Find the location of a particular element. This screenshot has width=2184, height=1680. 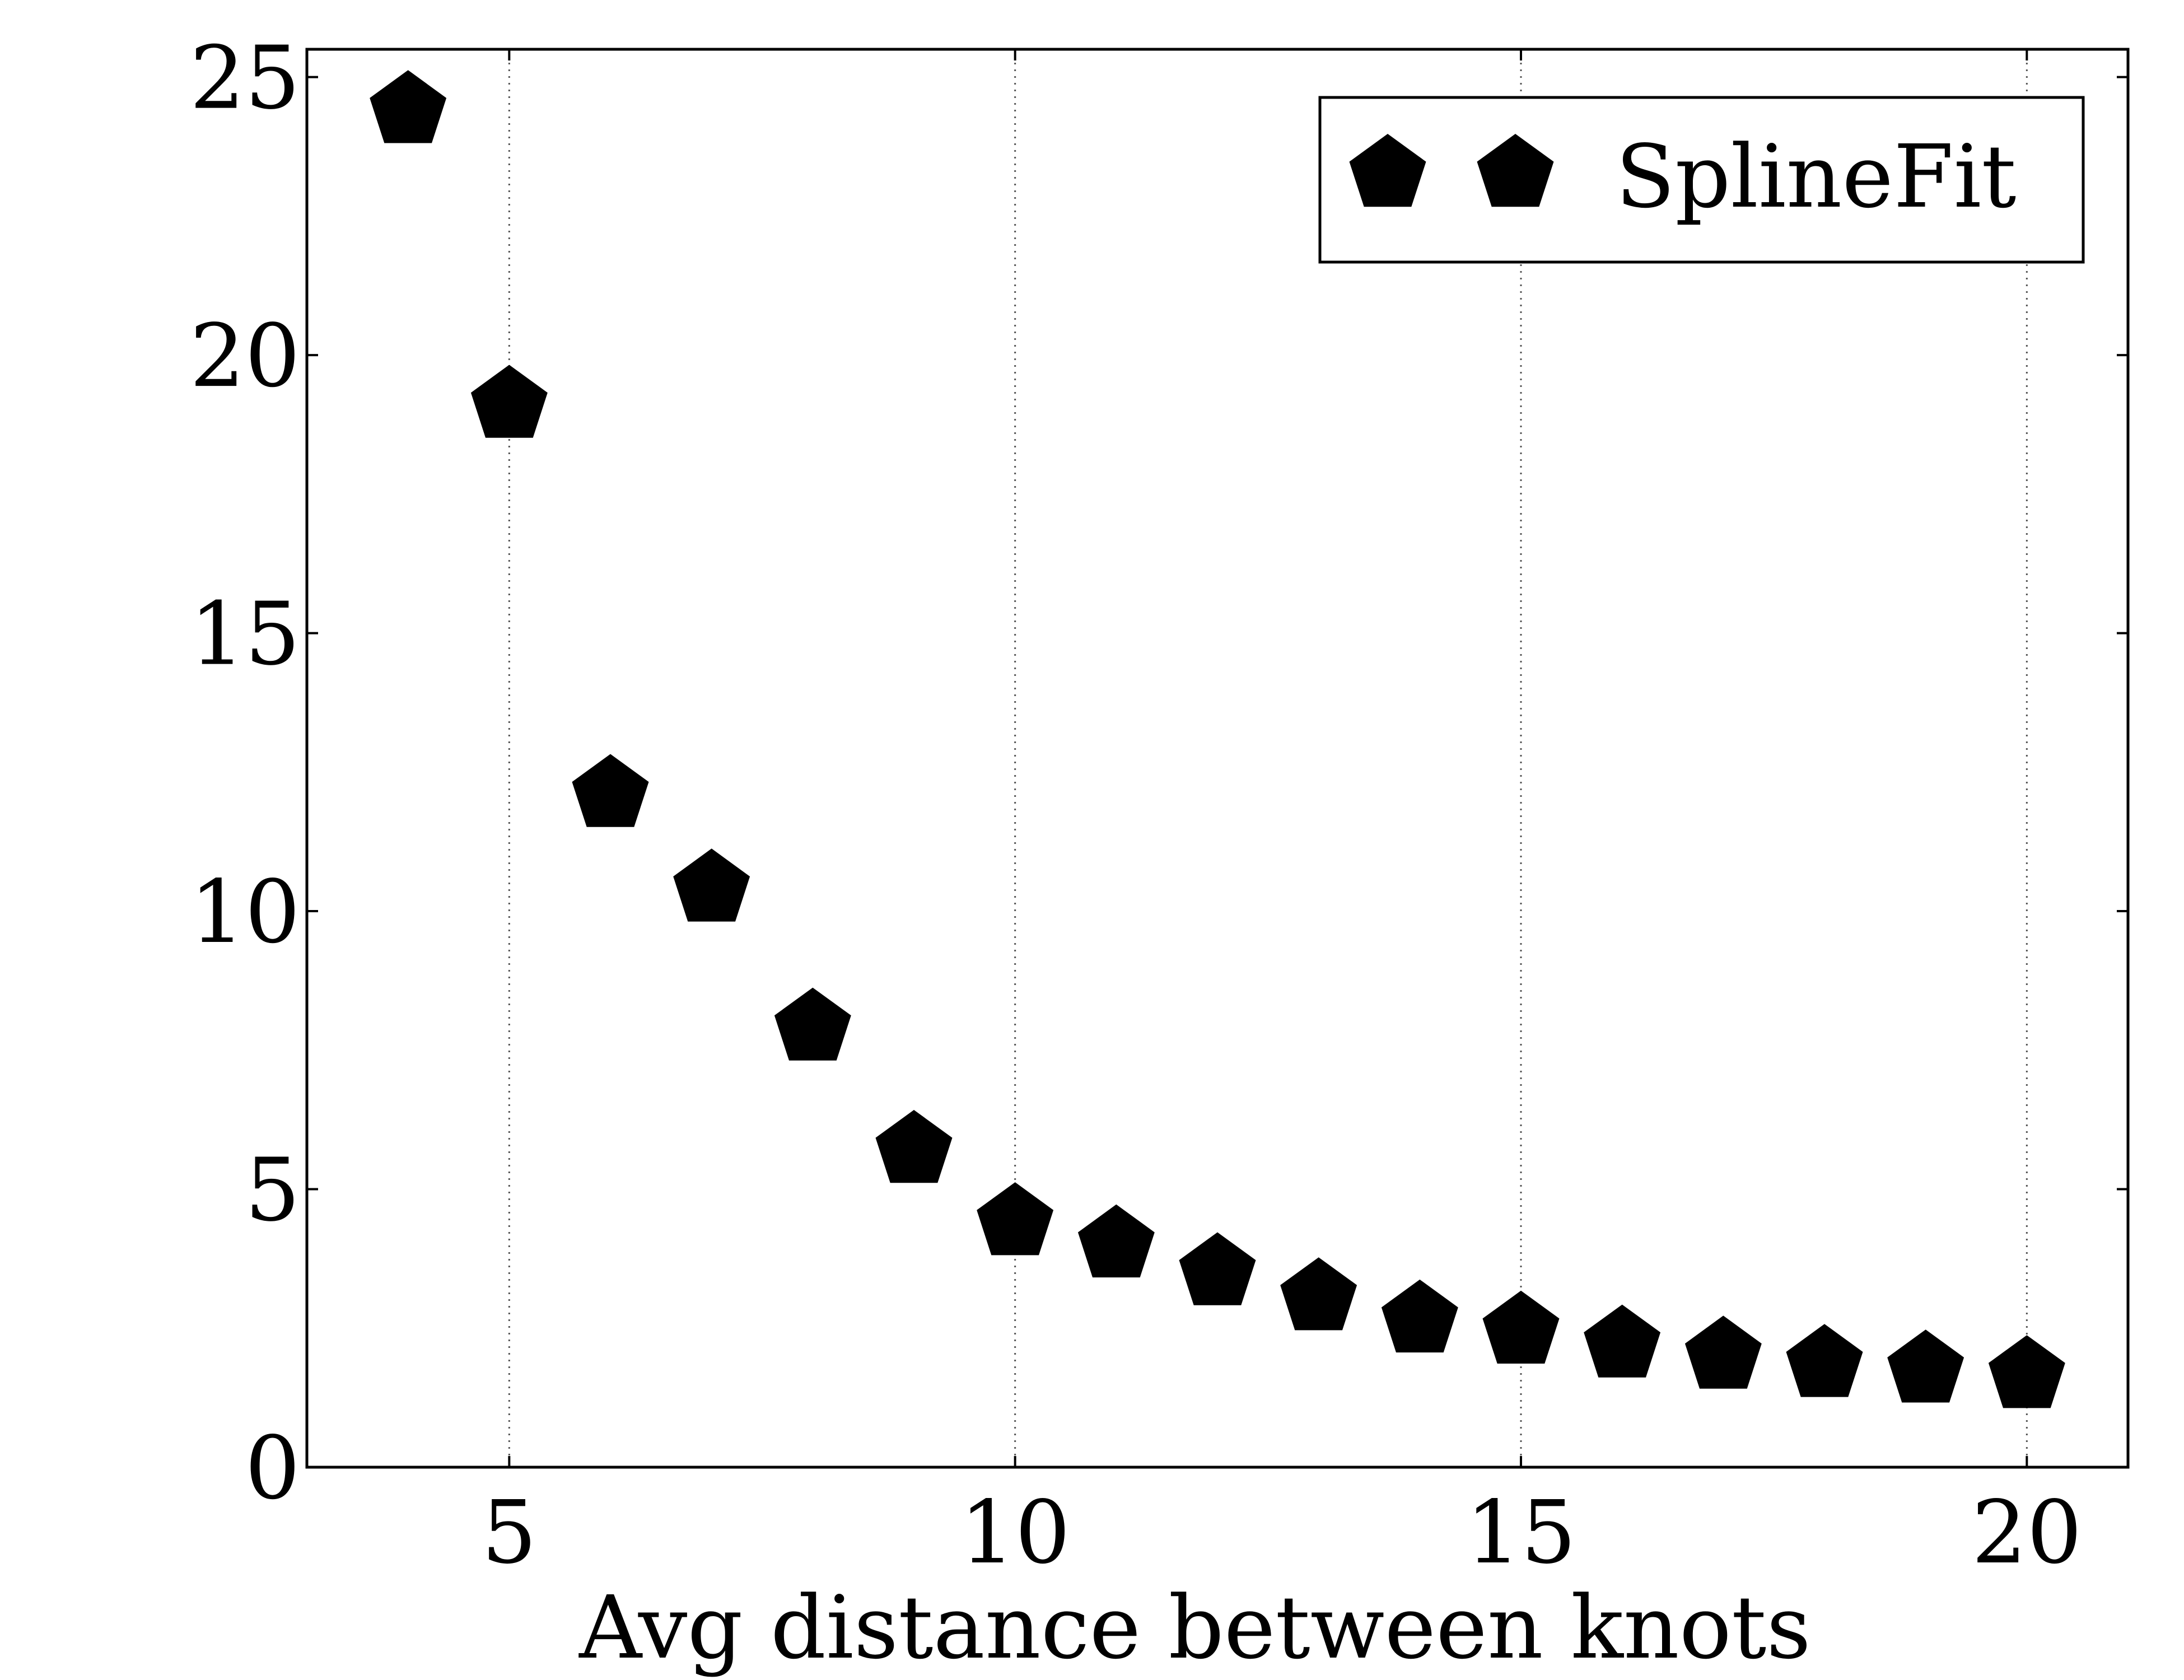

y-tick-label-20: 20 is located at coordinates (245, 356).